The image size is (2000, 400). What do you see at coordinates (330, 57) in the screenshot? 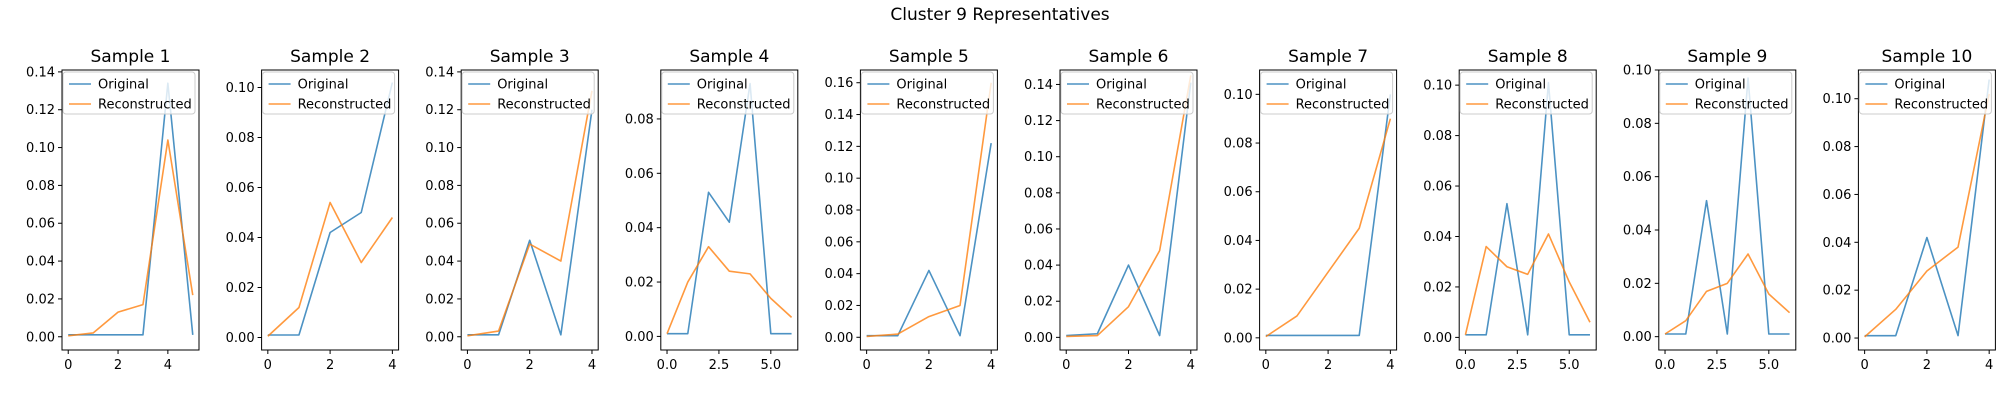
I see `subplot-title-2: Sample 2` at bounding box center [330, 57].